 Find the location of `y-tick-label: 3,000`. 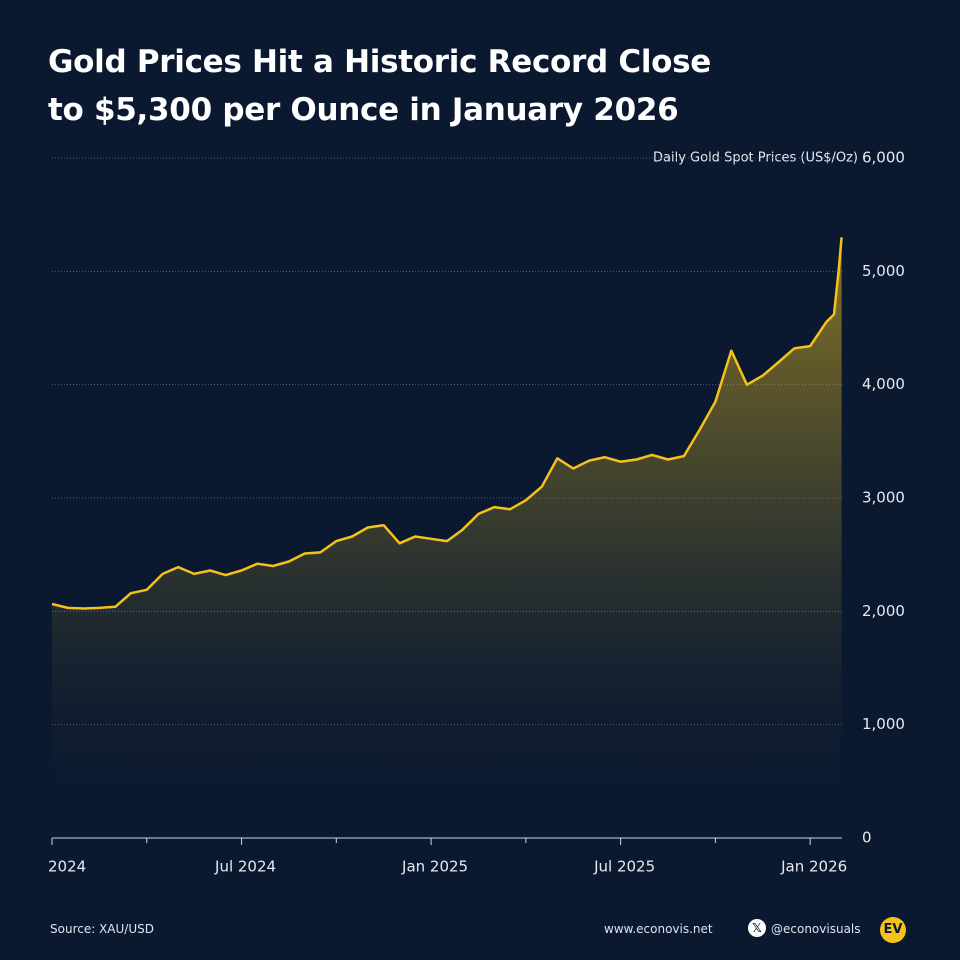

y-tick-label: 3,000 is located at coordinates (883, 498).